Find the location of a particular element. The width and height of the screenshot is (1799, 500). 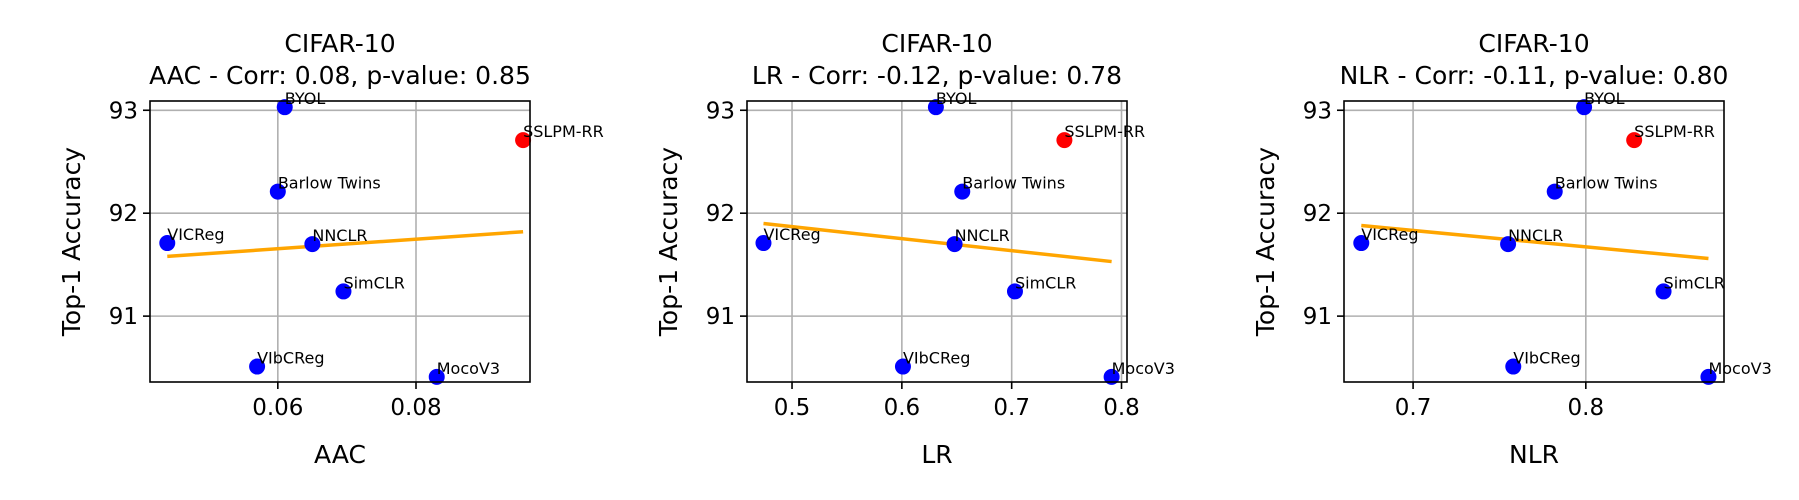

x-tick-label: 0.06 is located at coordinates (277, 408).